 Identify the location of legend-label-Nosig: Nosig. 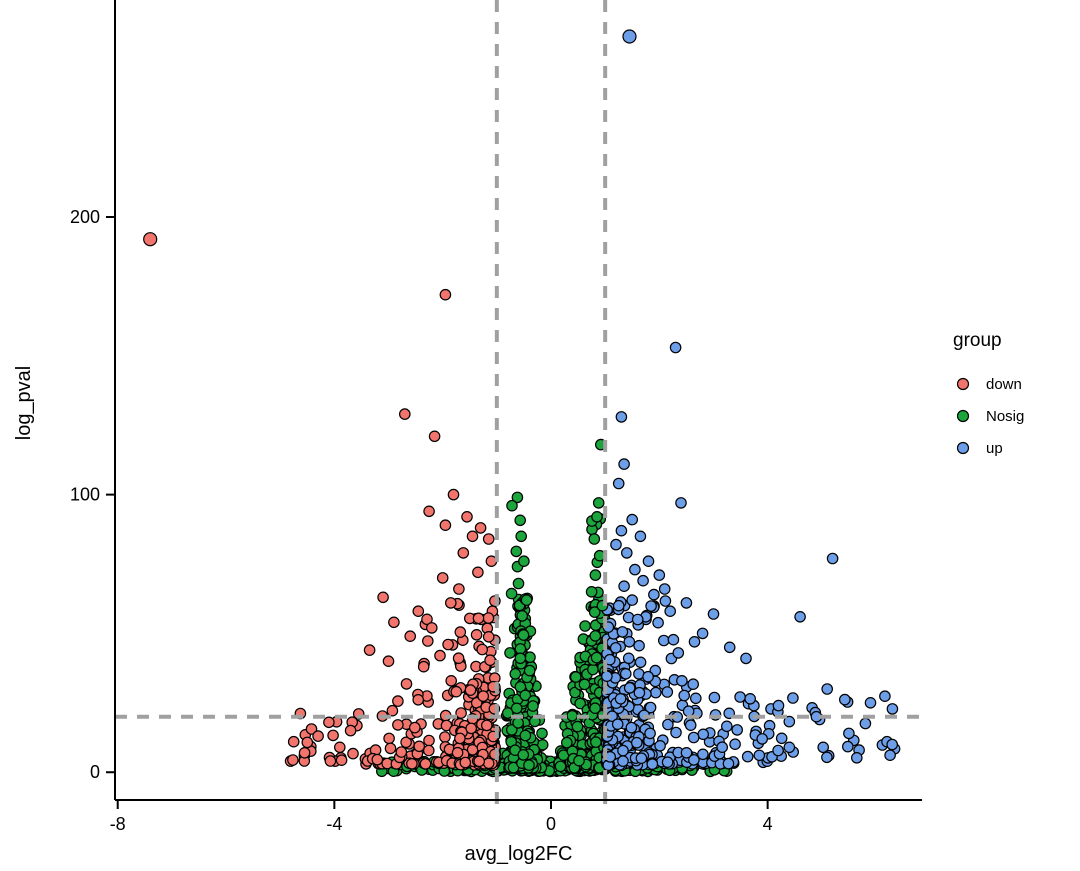
(1005, 416).